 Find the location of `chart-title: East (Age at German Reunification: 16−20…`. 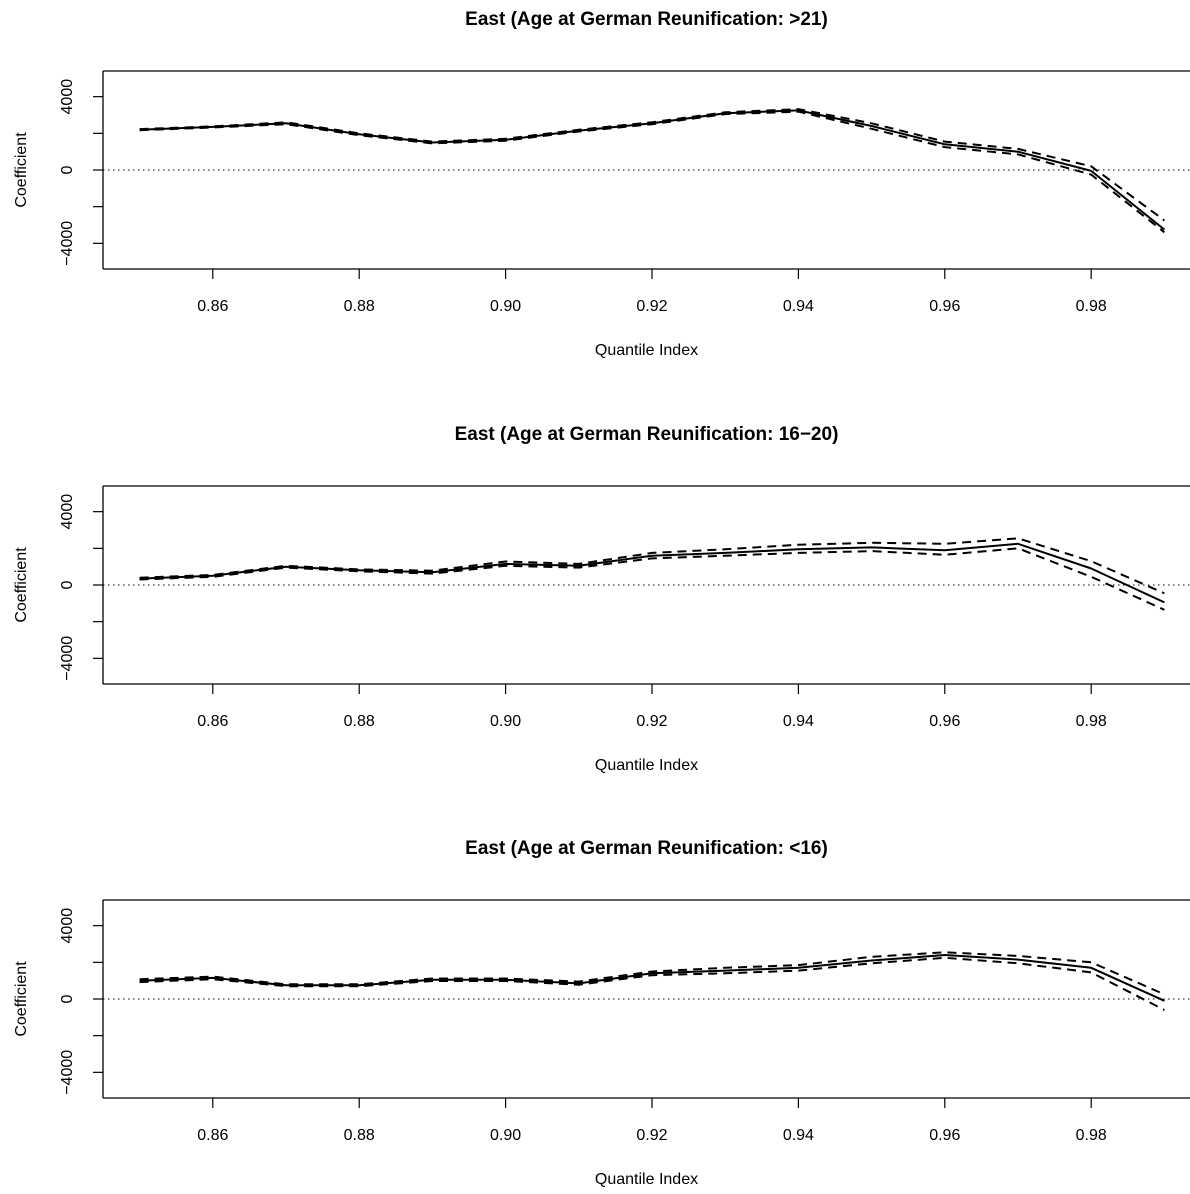

chart-title: East (Age at German Reunification: 16−20… is located at coordinates (647, 434).